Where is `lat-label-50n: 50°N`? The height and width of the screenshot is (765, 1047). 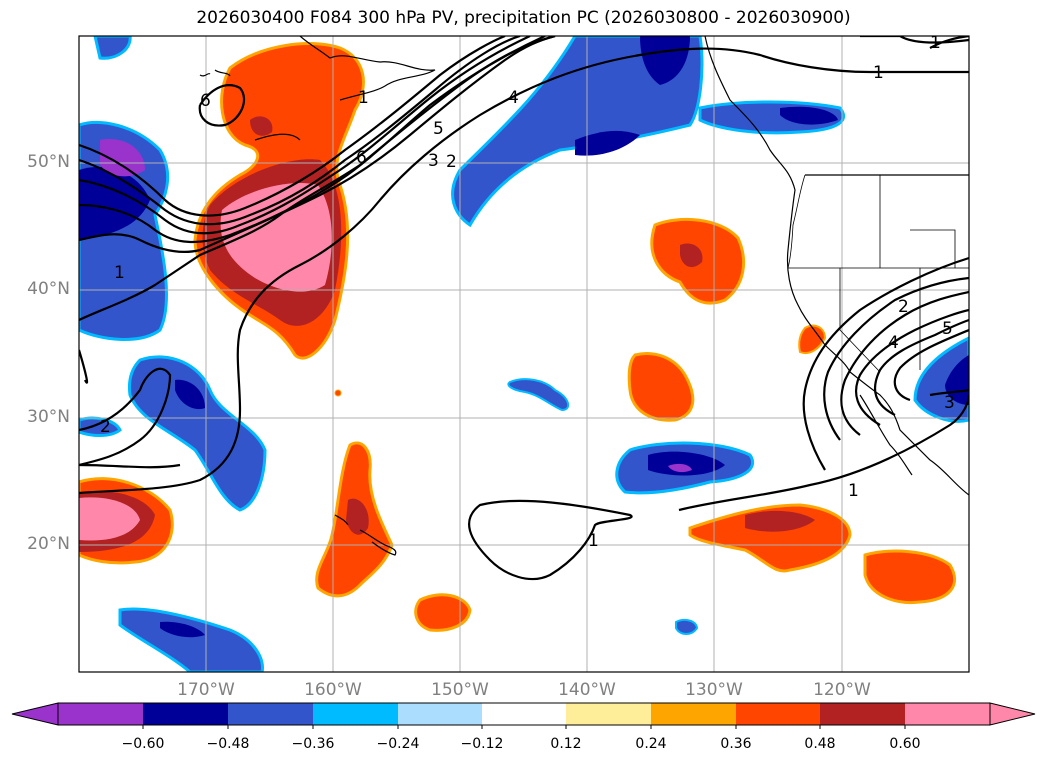 lat-label-50n: 50°N is located at coordinates (48, 162).